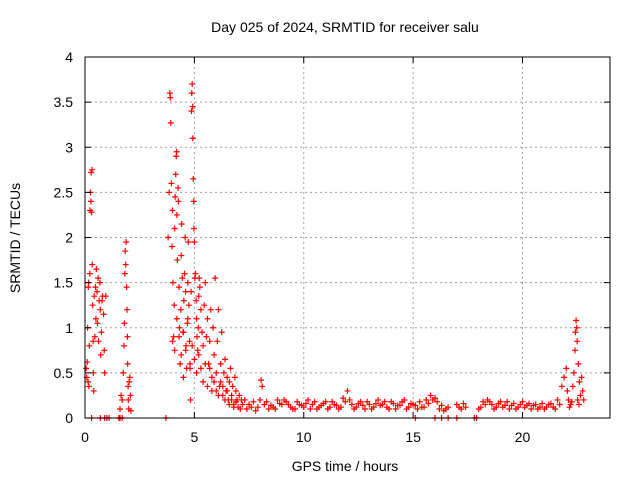 Image resolution: width=640 pixels, height=480 pixels. I want to click on x-tick-label: 20, so click(523, 437).